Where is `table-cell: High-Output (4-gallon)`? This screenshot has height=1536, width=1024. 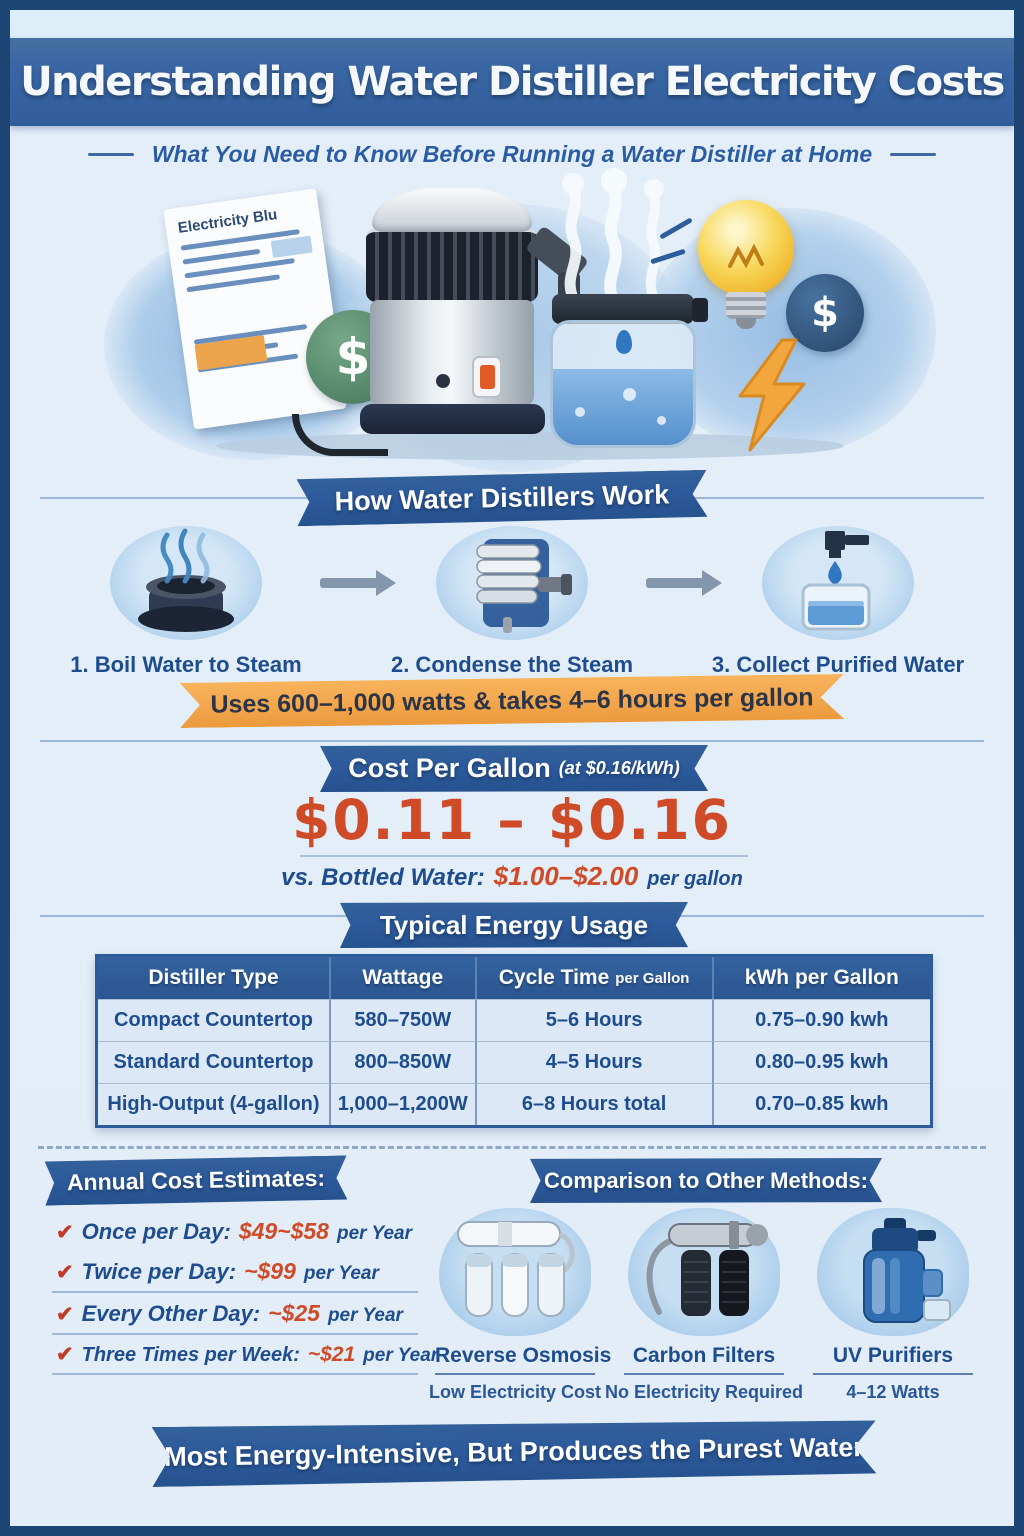 table-cell: High-Output (4-gallon) is located at coordinates (214, 1104).